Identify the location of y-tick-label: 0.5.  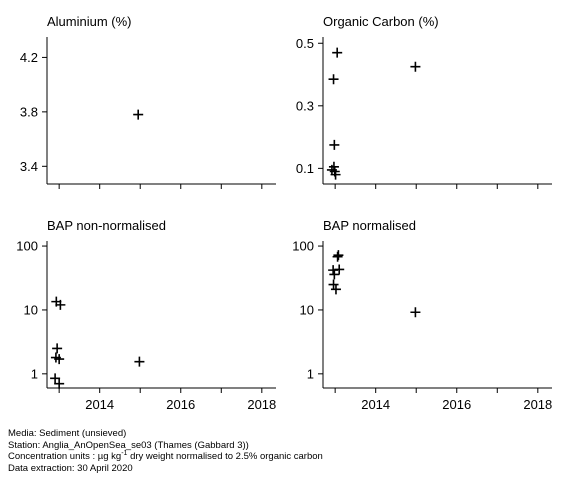
(305, 43).